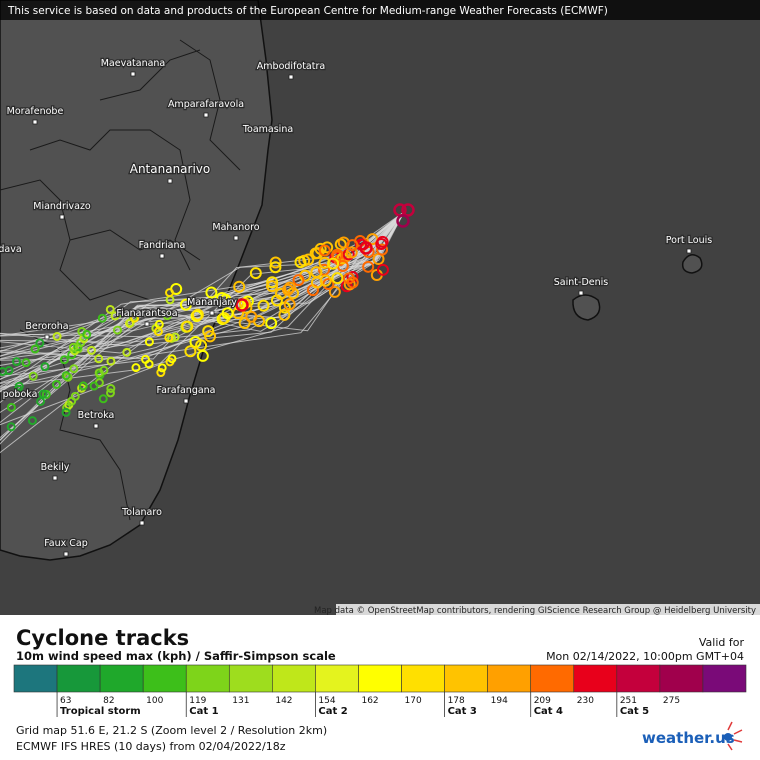 Image resolution: width=760 pixels, height=760 pixels. What do you see at coordinates (369, 701) in the screenshot?
I see `legend-tick: 162` at bounding box center [369, 701].